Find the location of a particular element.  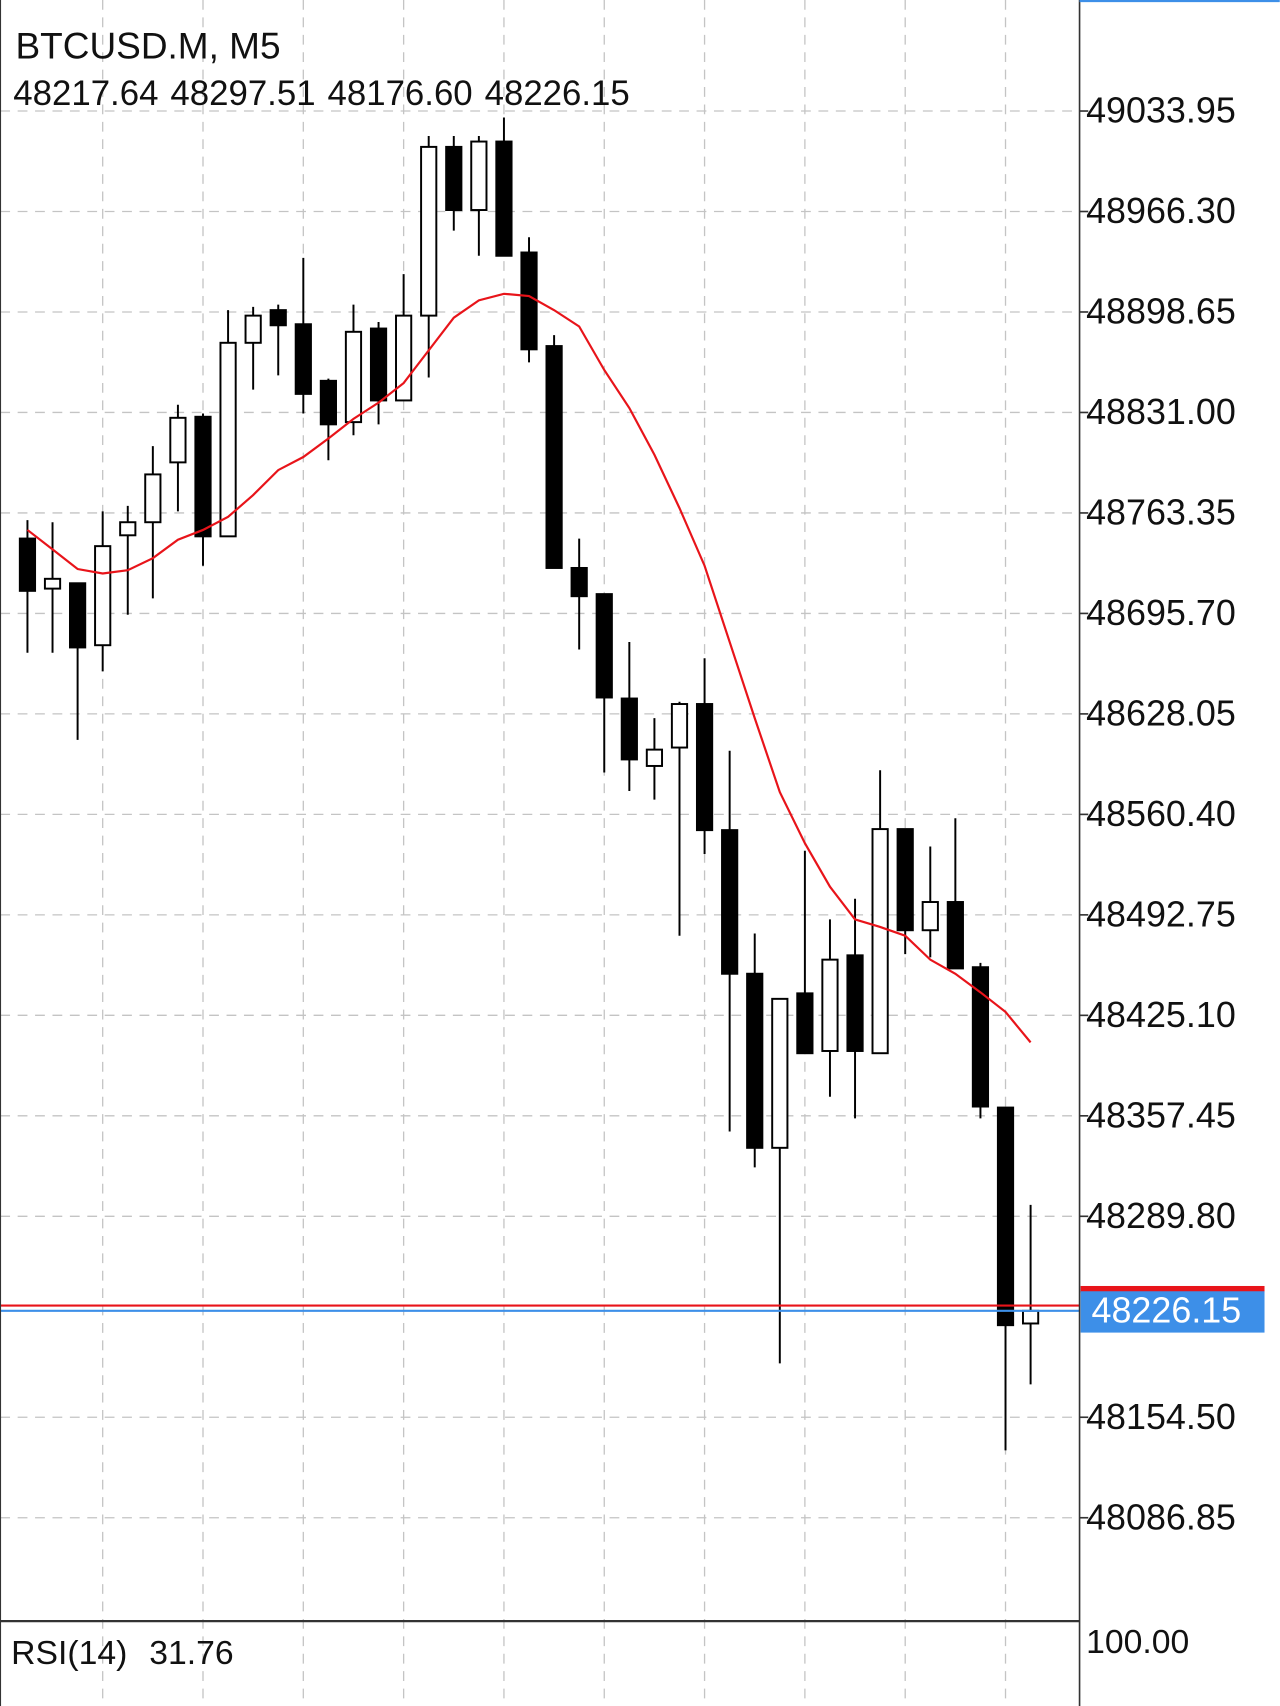

y-tick-label: 48357.45 is located at coordinates (1161, 1115).